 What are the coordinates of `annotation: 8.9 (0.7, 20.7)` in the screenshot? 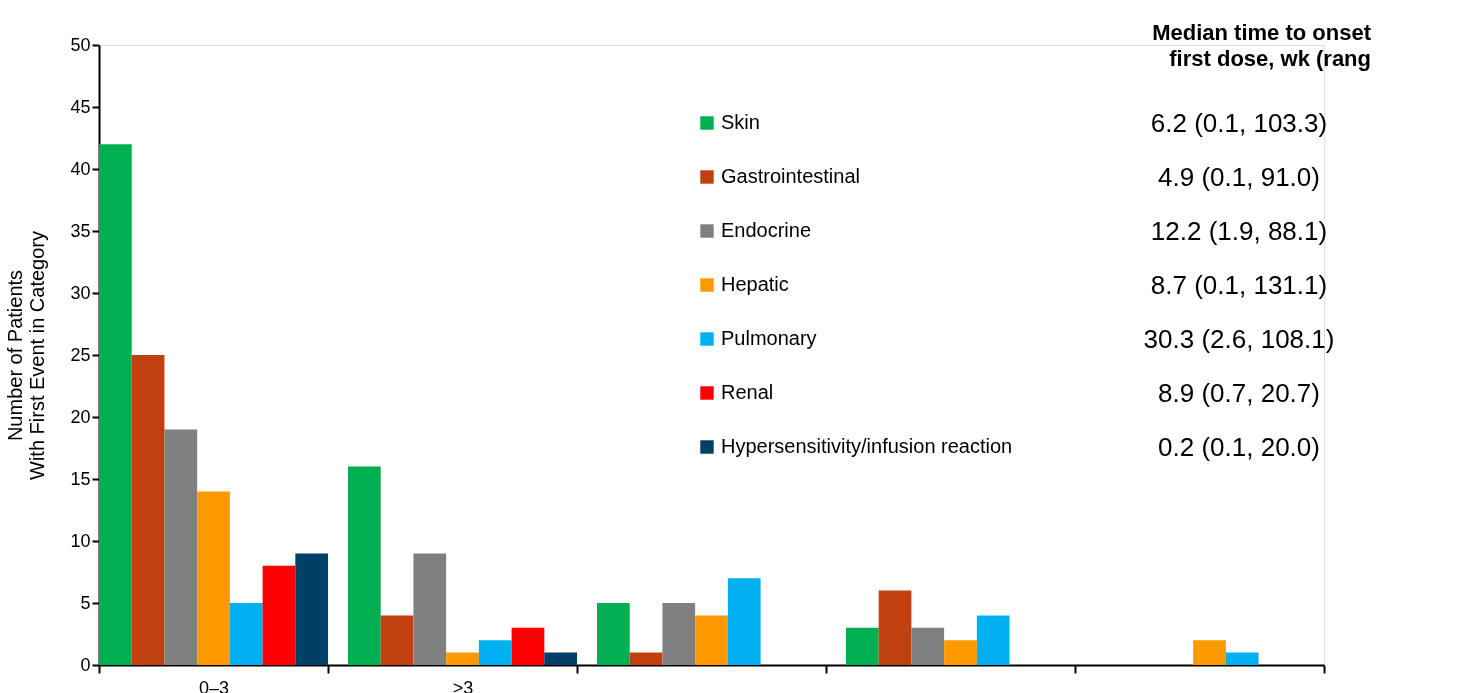 It's located at (1239, 393).